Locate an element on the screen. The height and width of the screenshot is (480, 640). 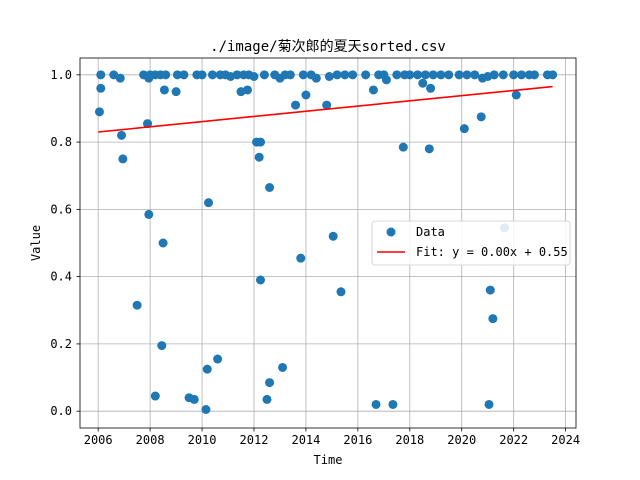
x-tick-label: 2022 is located at coordinates (513, 440).